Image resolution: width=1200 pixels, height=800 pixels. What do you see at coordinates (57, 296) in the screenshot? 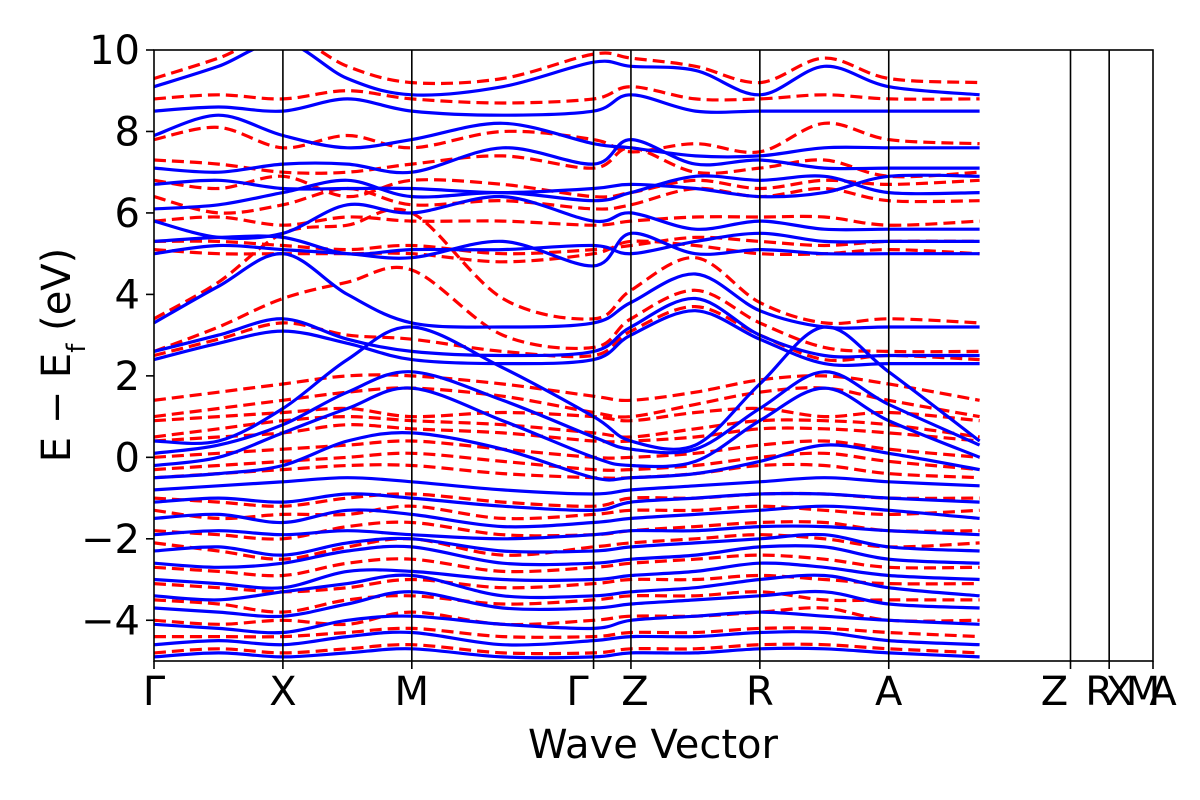
I see `y-axis-label-unit: (eV)` at bounding box center [57, 296].